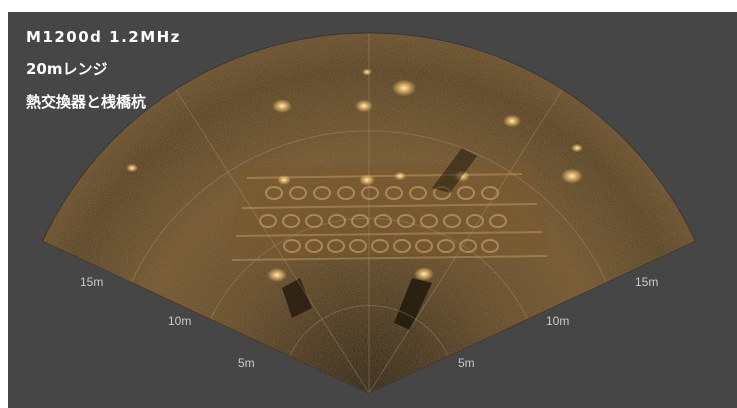  I want to click on range-label-left-5m: 5m, so click(246, 363).